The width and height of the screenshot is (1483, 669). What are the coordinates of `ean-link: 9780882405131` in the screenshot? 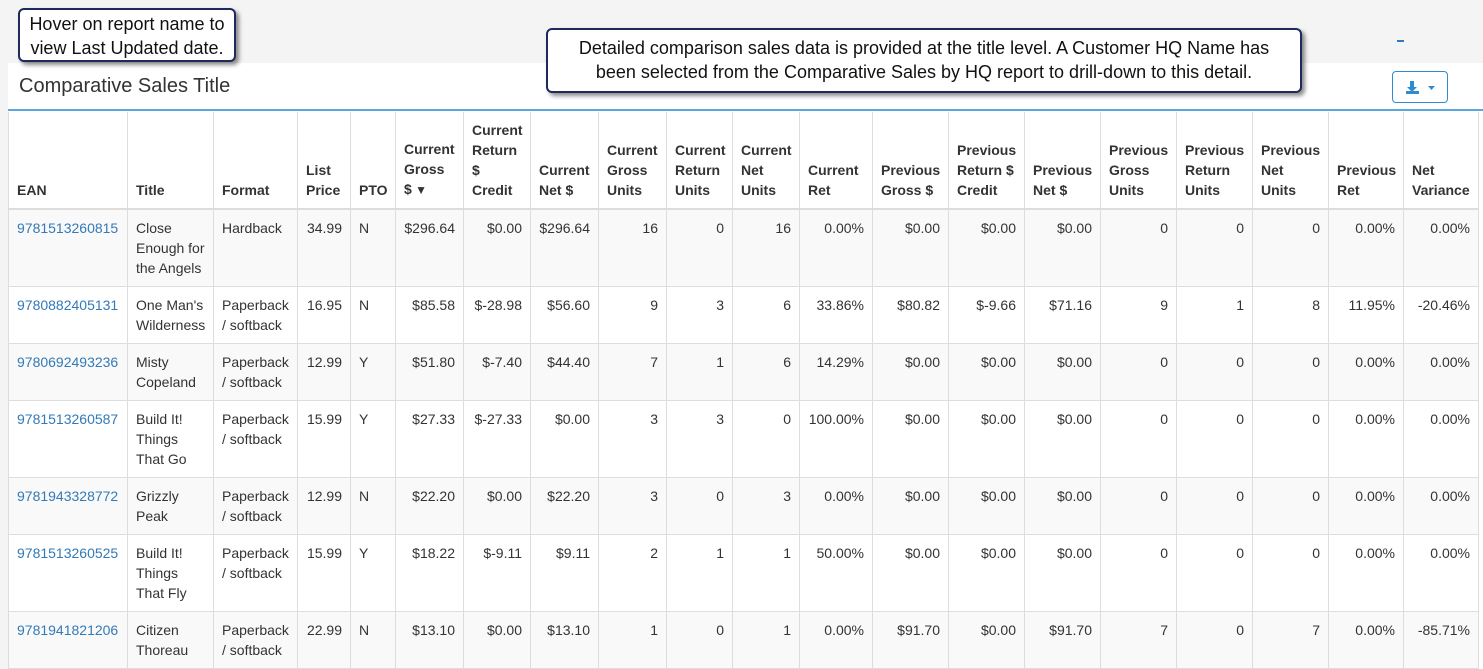 It's located at (68, 305).